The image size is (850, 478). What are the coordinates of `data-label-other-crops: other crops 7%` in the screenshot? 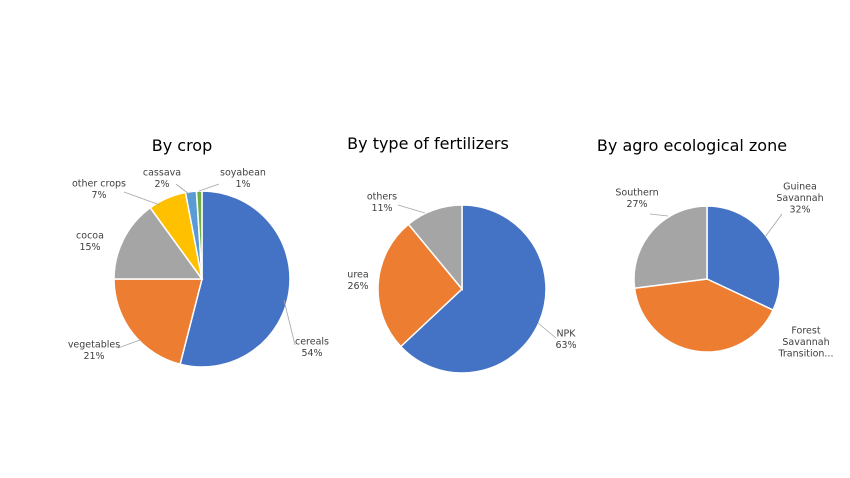 It's located at (99, 189).